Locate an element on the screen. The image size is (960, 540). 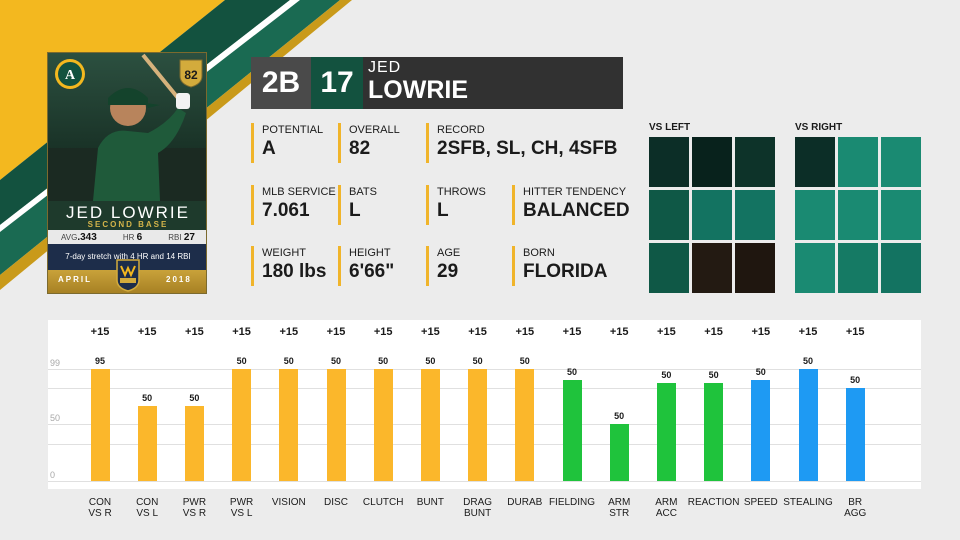
info-born: BORN FLORIDA is located at coordinates (559, 266).